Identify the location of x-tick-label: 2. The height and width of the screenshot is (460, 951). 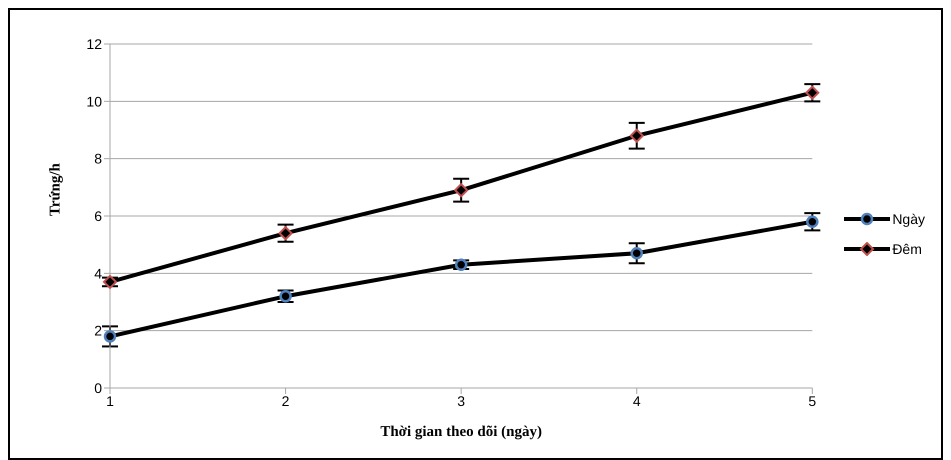
(286, 400).